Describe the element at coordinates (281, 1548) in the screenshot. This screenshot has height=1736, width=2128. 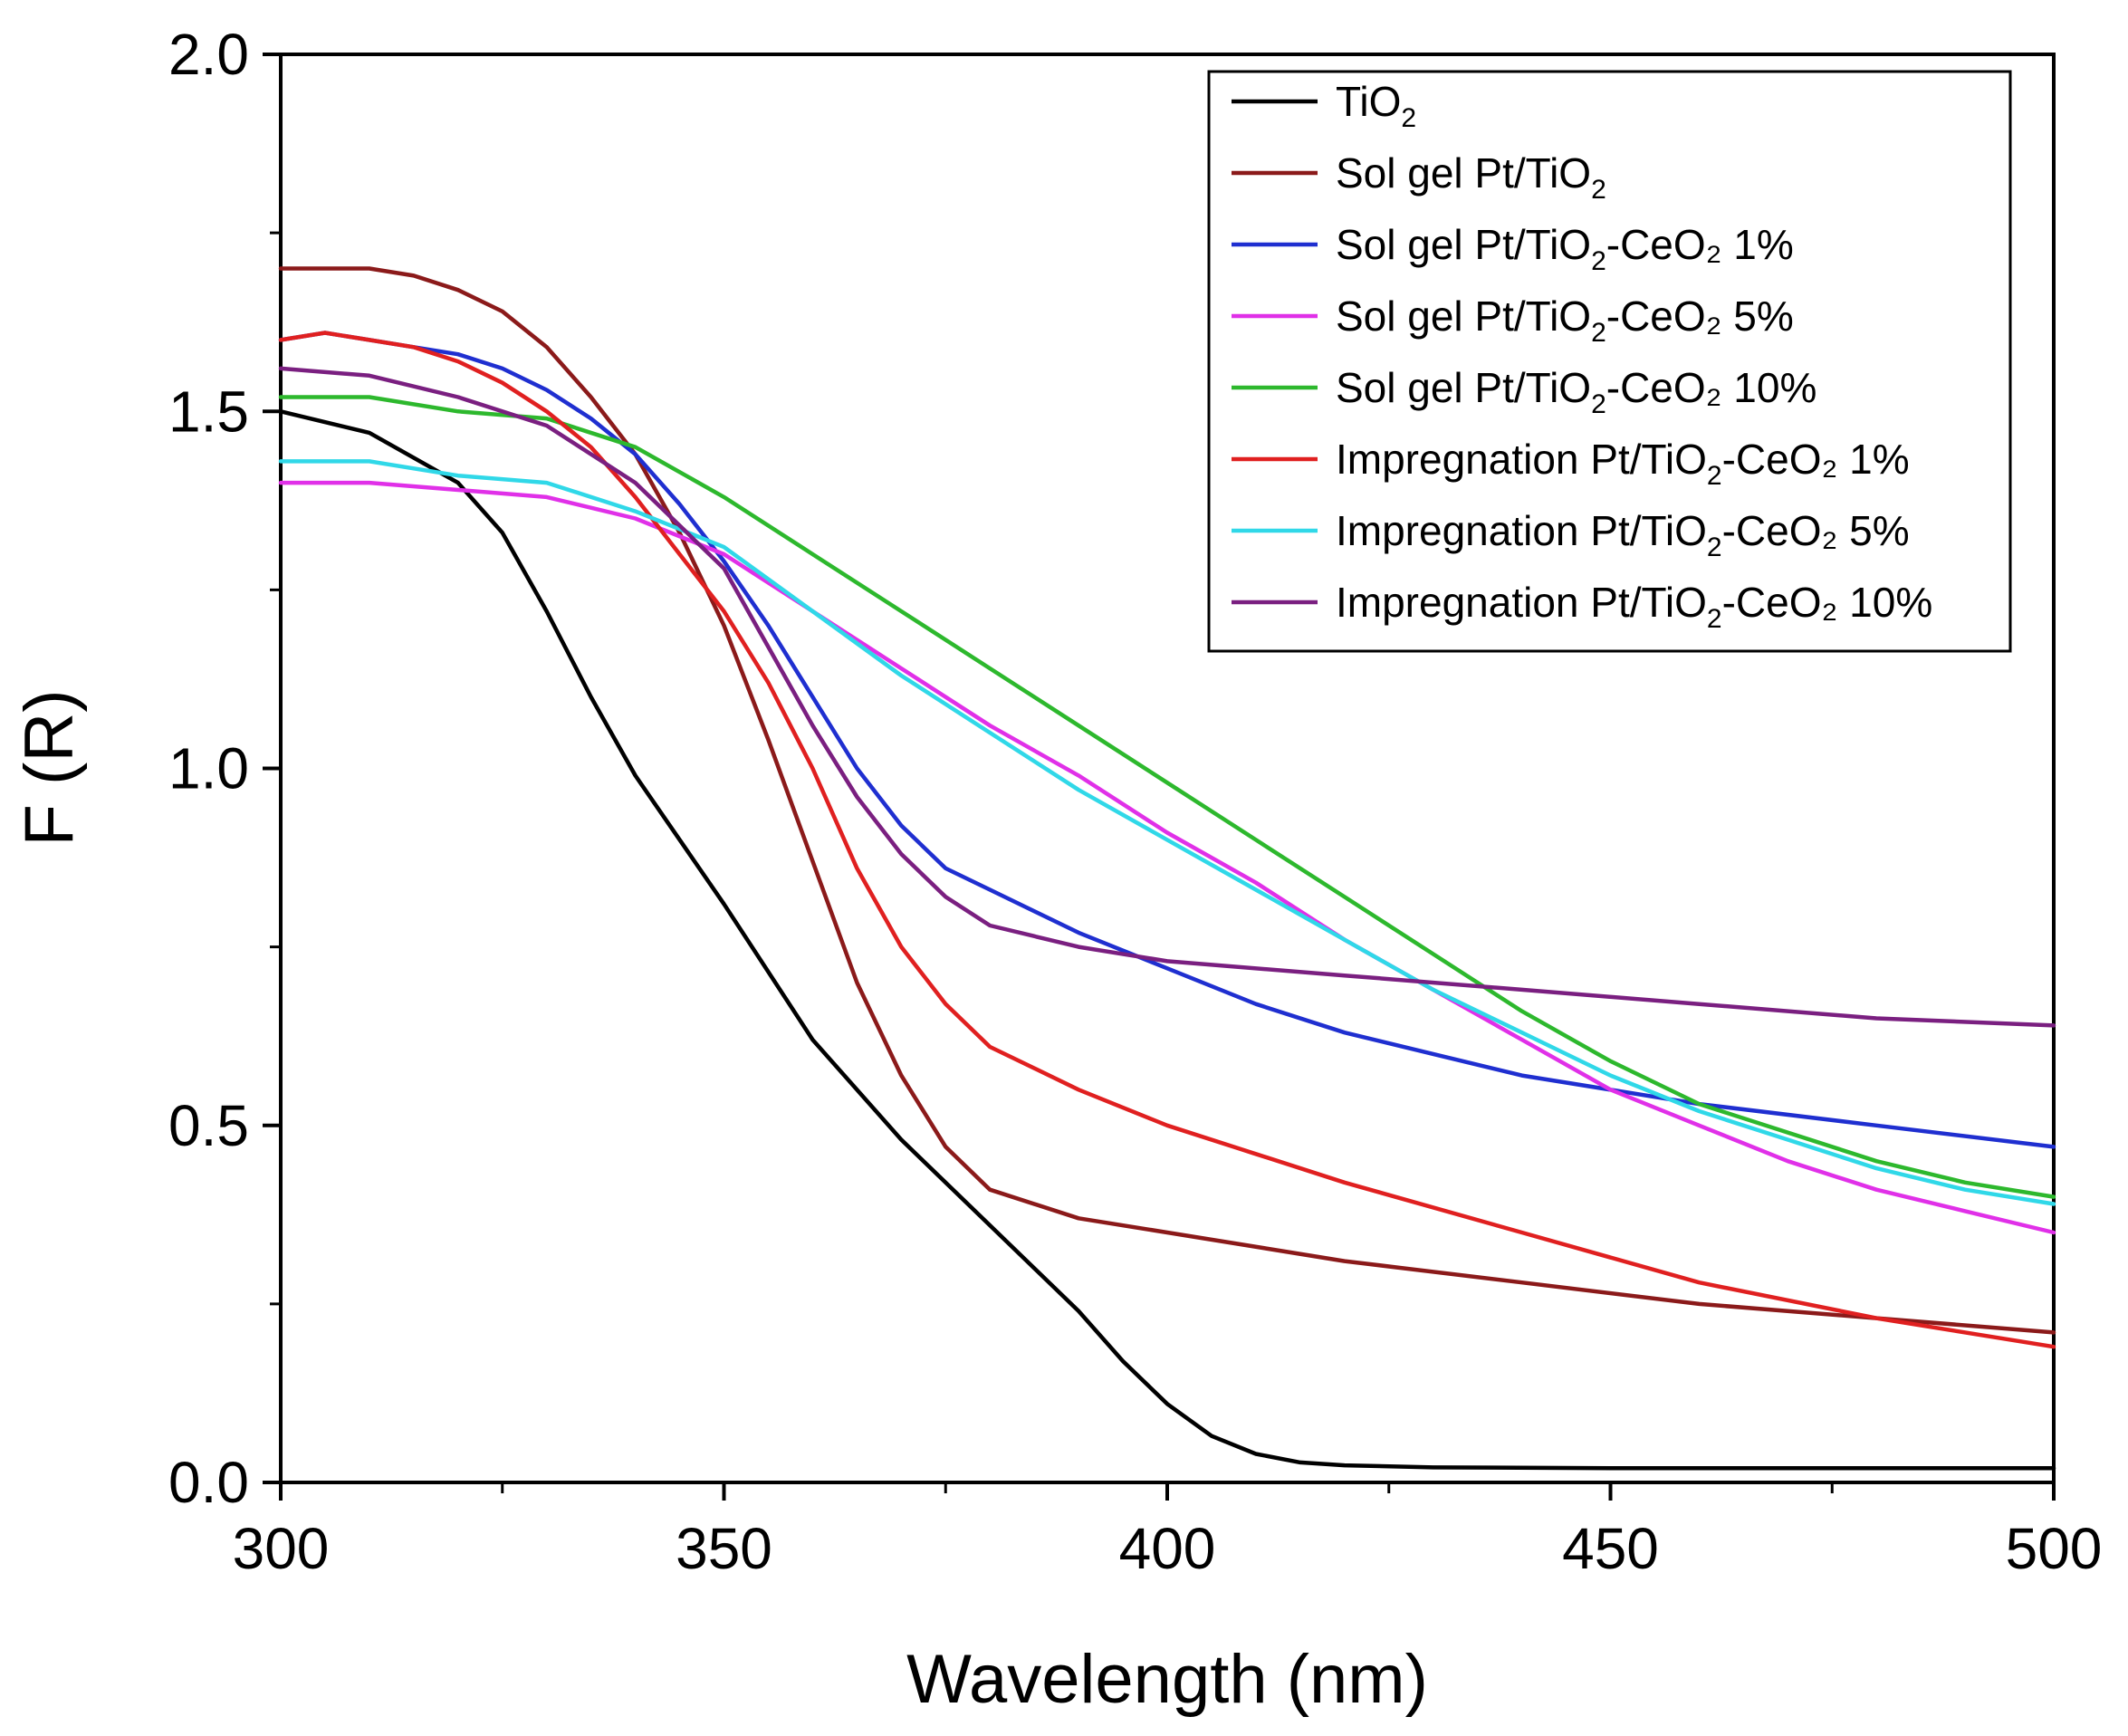
I see `x-tick-label: 300` at that location.